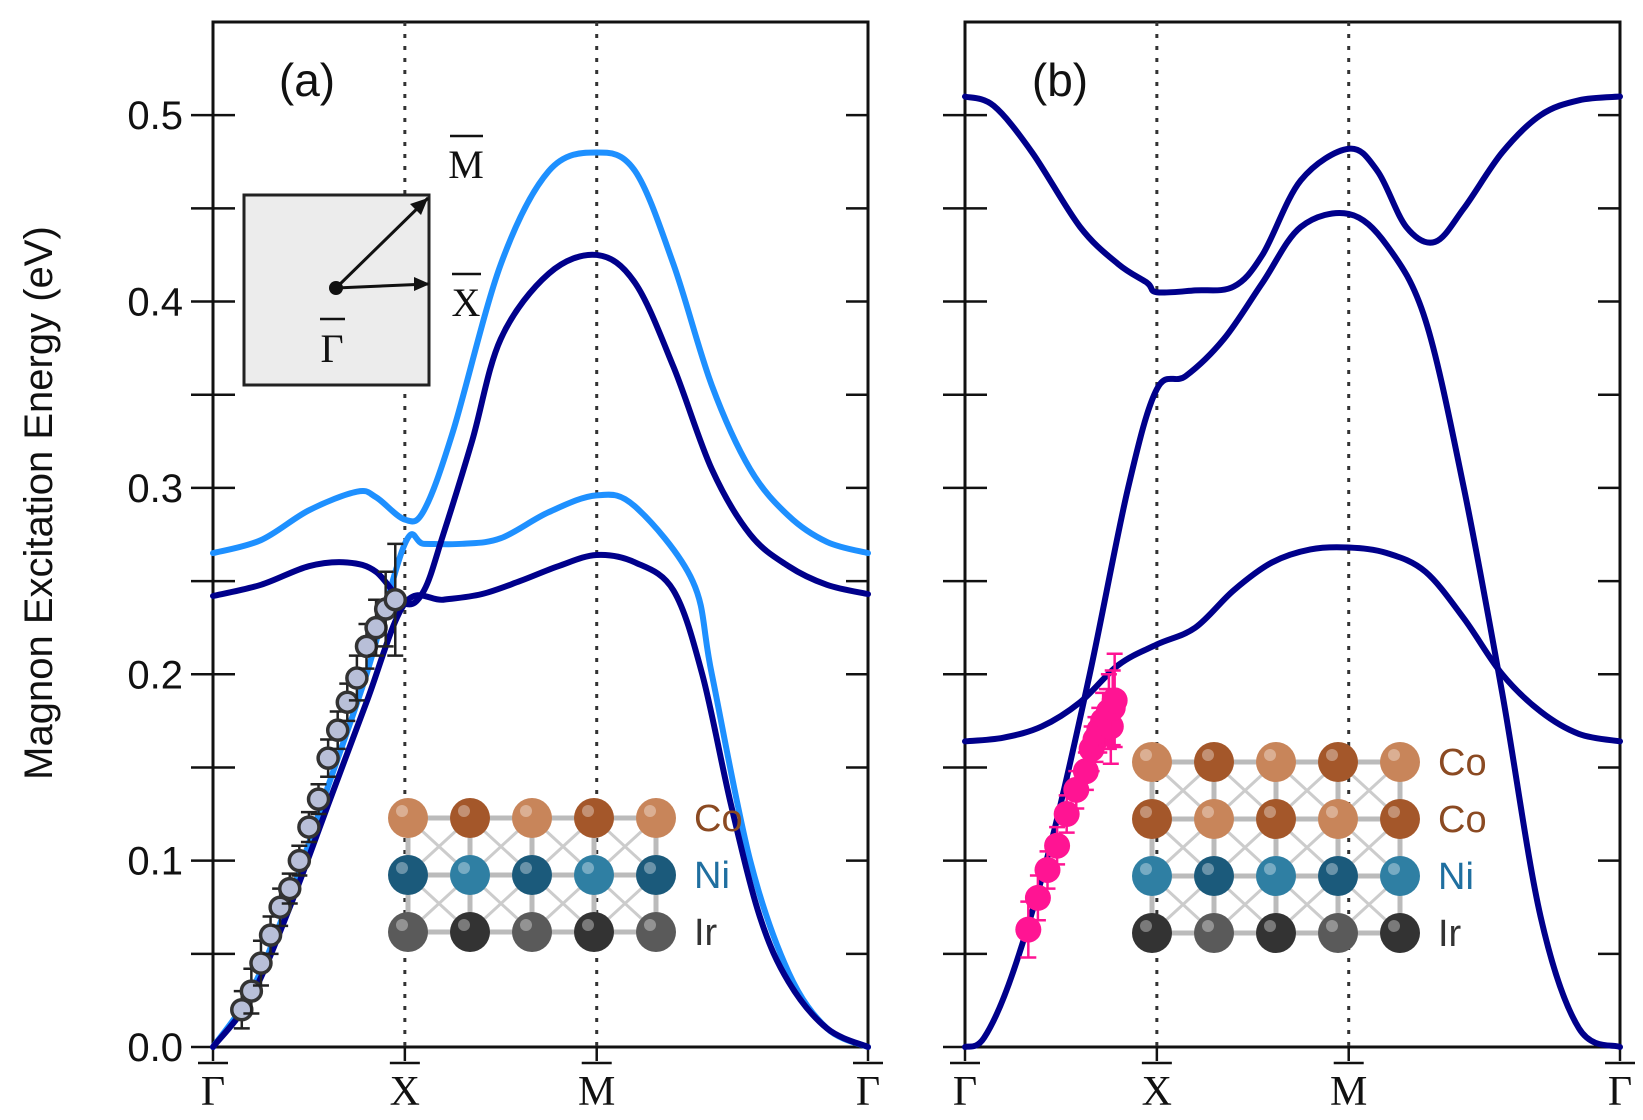 This screenshot has width=1643, height=1120. Describe the element at coordinates (419, 206) in the screenshot. I see `arrow-head-m` at that location.